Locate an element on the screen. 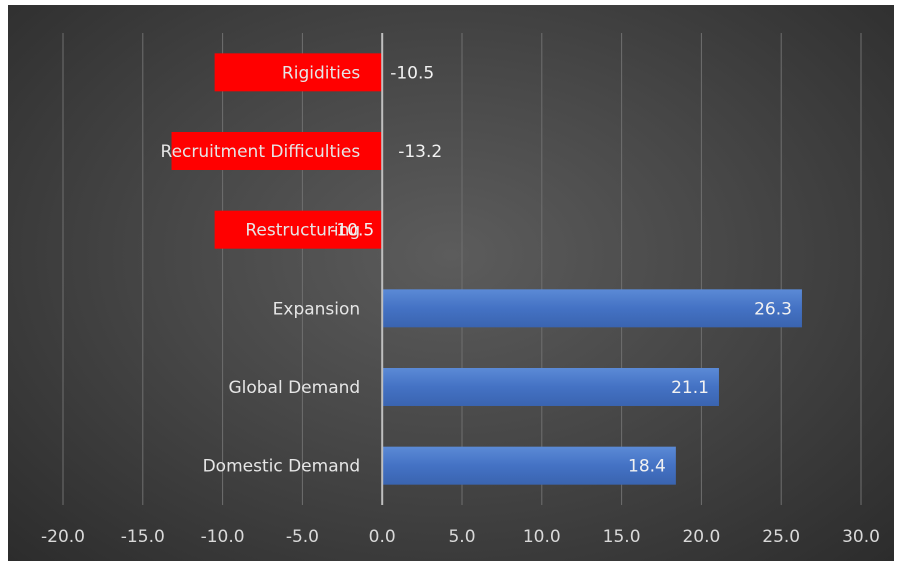 This screenshot has height=566, width=902. data-label: 21.1 is located at coordinates (690, 388).